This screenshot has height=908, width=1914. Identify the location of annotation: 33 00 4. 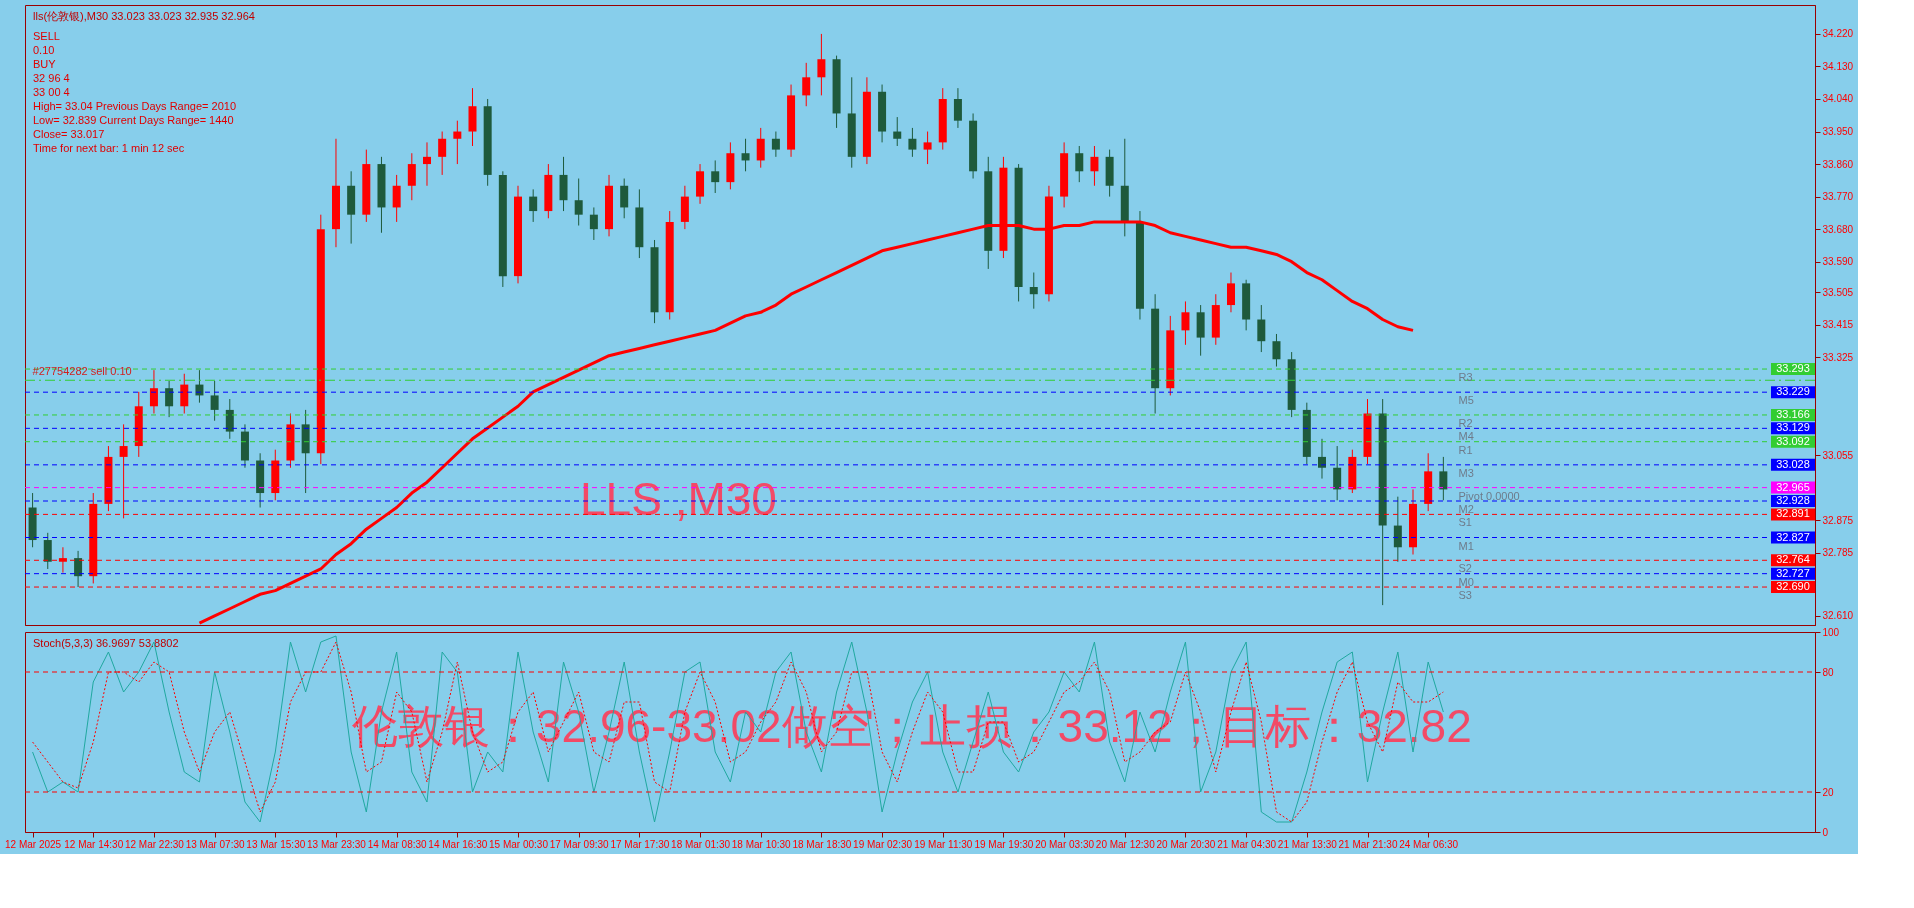
(51, 92).